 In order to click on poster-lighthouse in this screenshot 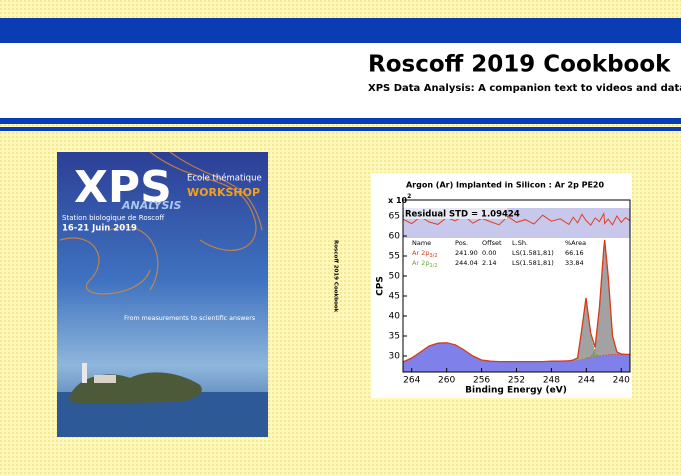, I will do `click(84, 373)`.